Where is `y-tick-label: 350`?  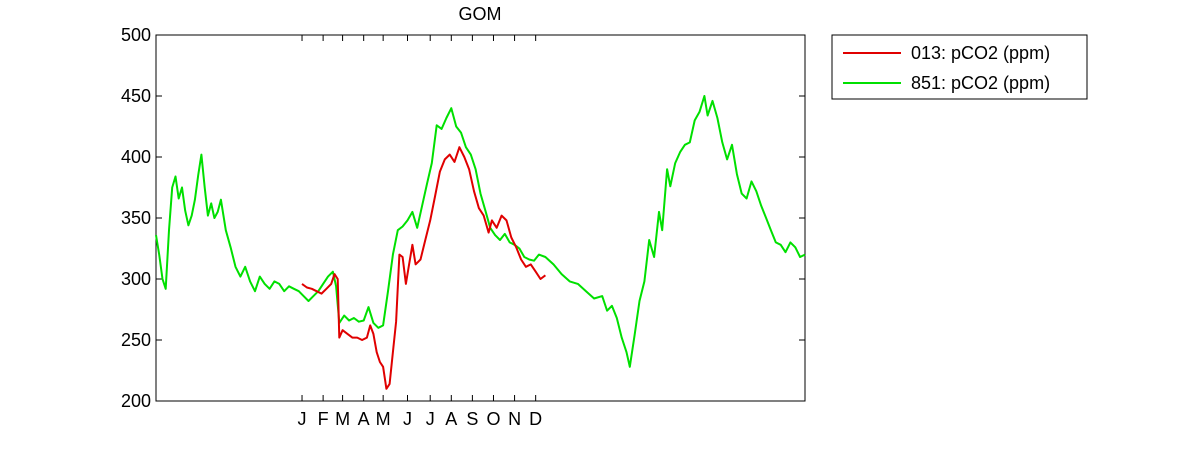 y-tick-label: 350 is located at coordinates (136, 218).